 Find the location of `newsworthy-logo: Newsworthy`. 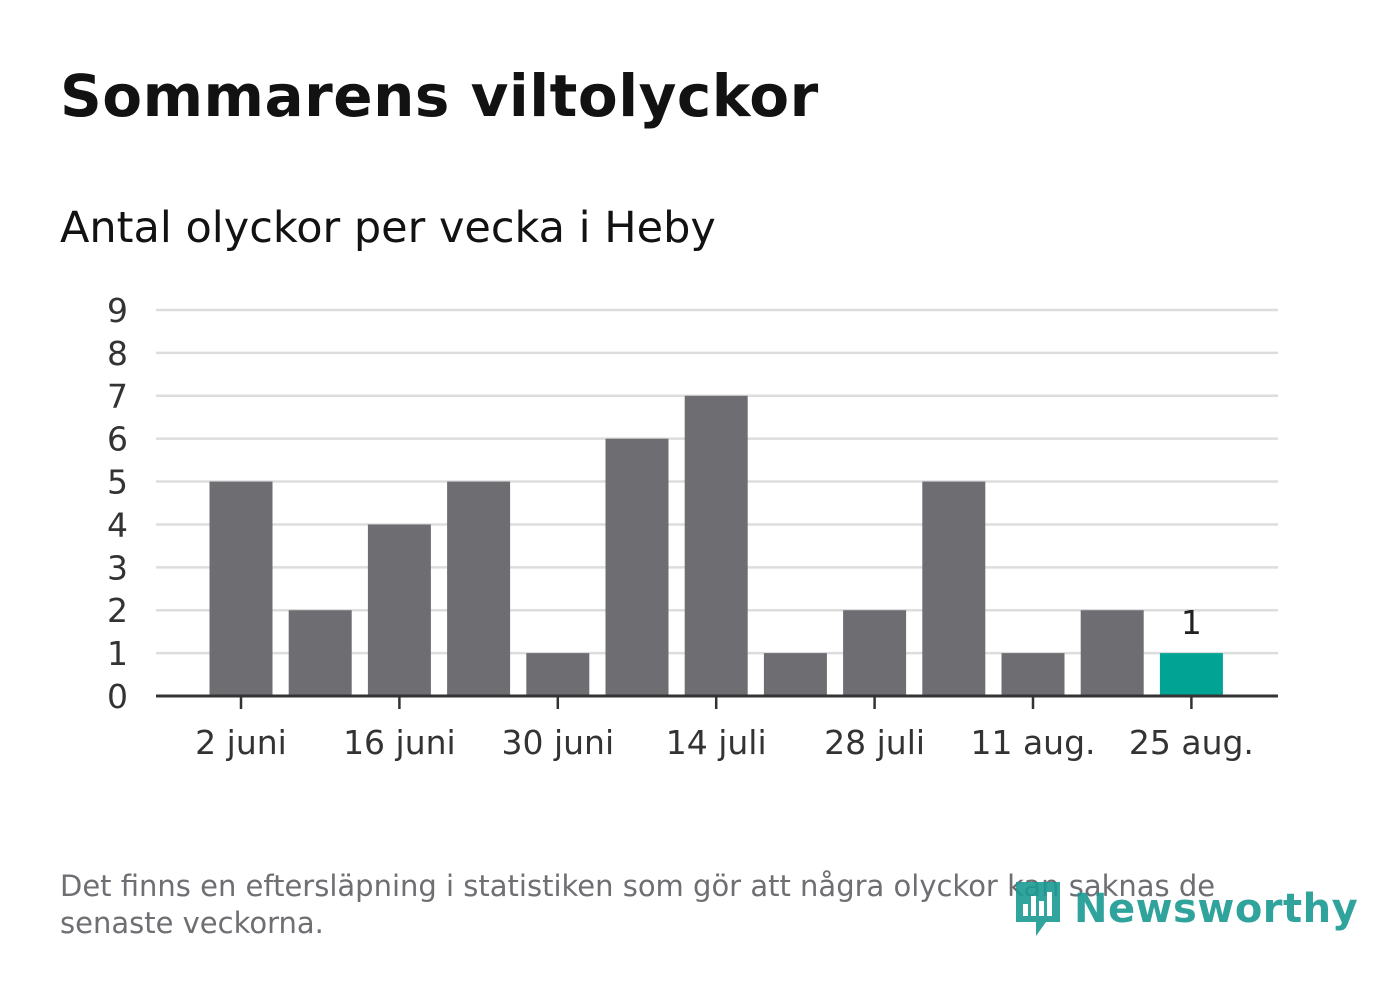

newsworthy-logo: Newsworthy is located at coordinates (1185, 909).